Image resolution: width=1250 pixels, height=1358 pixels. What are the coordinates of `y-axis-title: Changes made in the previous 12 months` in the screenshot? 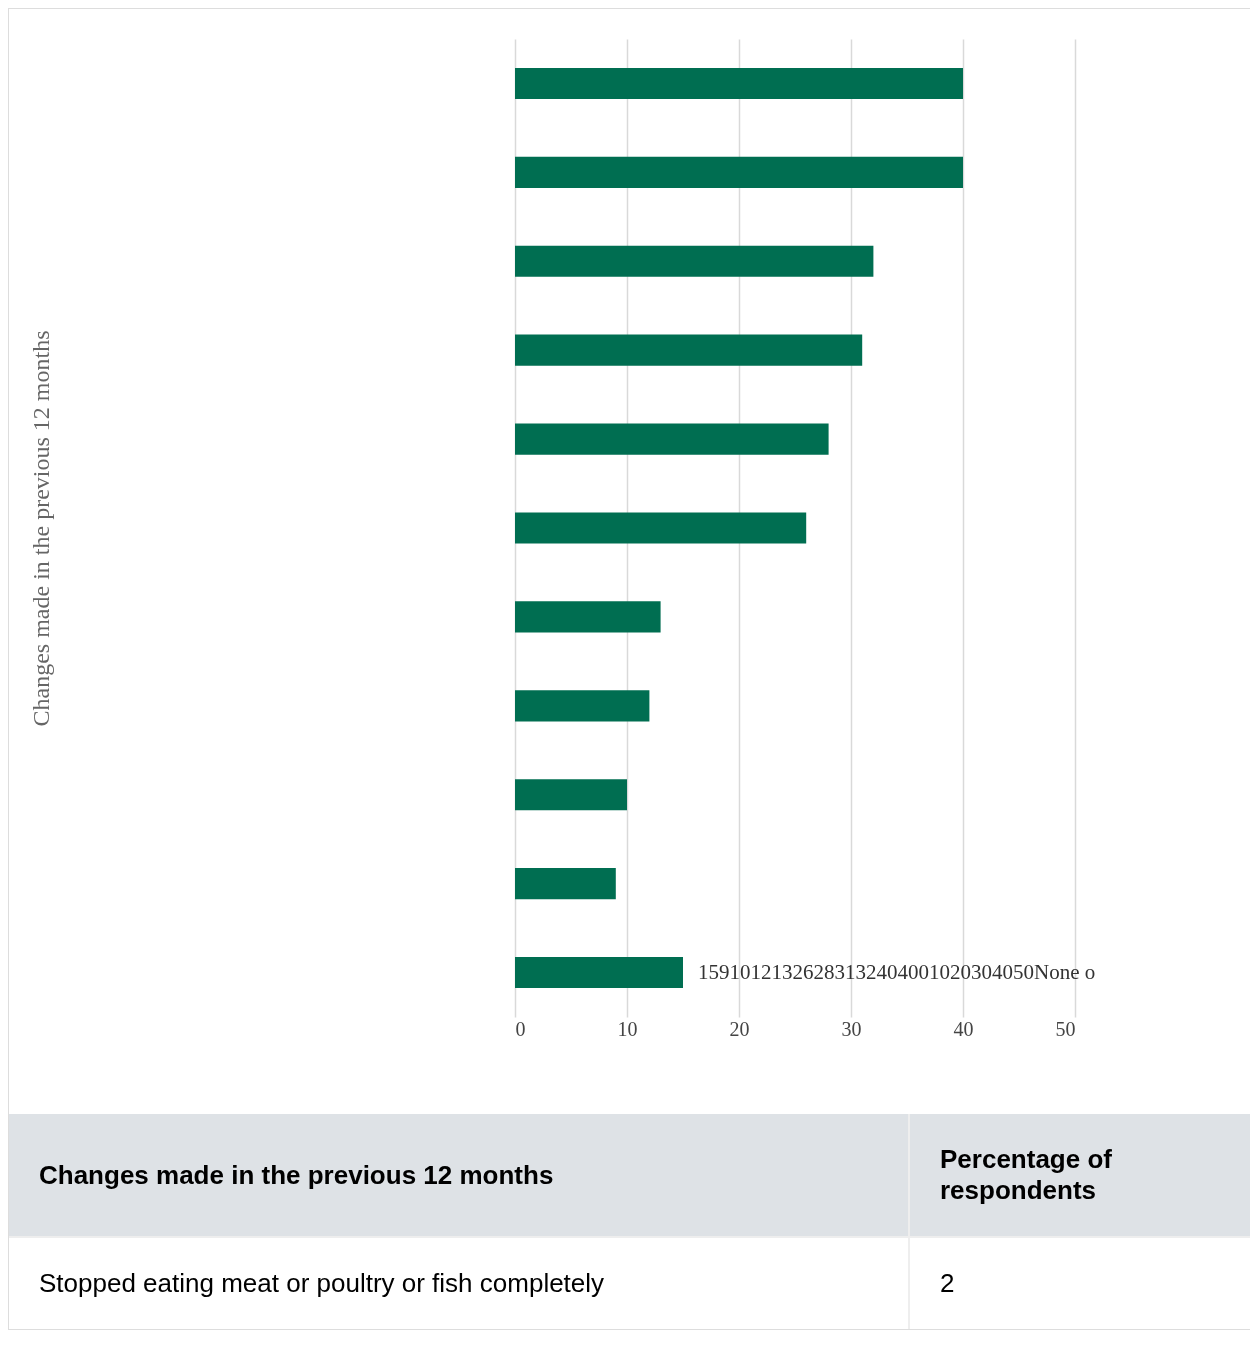 It's located at (40, 528).